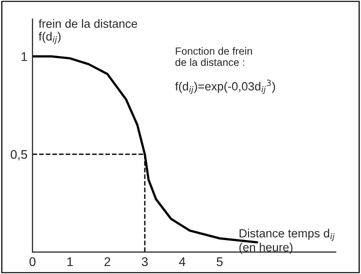 This screenshot has width=361, height=274. What do you see at coordinates (33, 261) in the screenshot?
I see `x-tick-label: 0` at bounding box center [33, 261].